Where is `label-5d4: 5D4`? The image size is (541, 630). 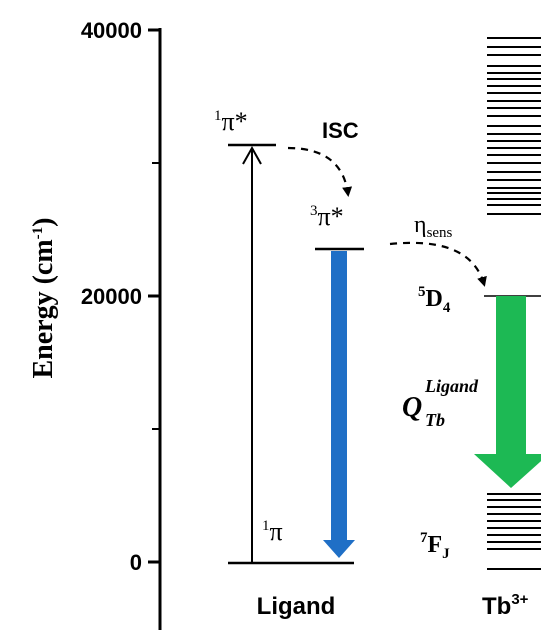
label-5d4: 5D4 is located at coordinates (434, 300).